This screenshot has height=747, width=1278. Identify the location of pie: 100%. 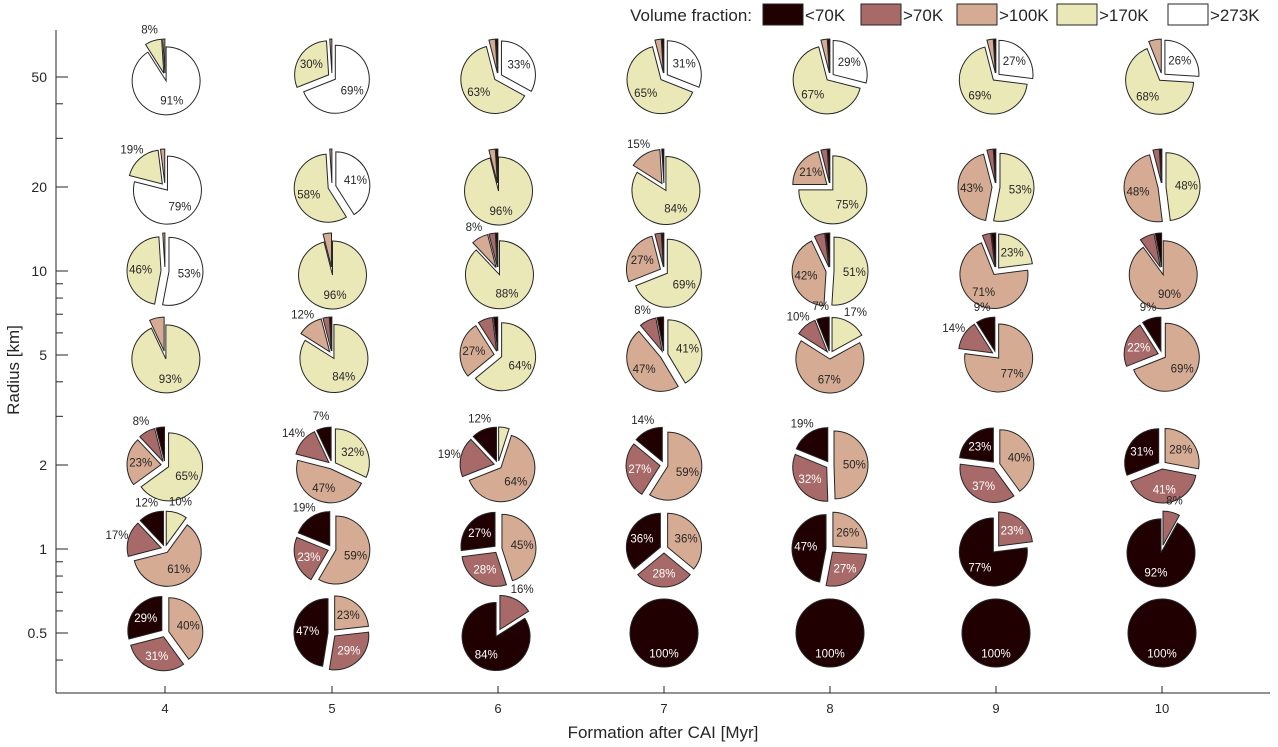
(996, 633).